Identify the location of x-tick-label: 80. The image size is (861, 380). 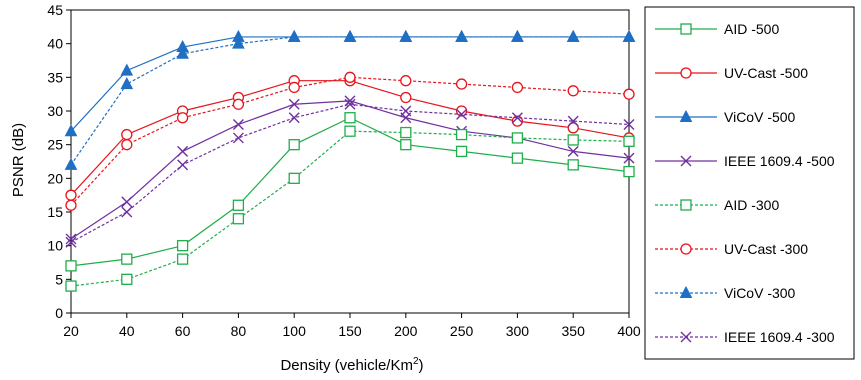
(239, 331).